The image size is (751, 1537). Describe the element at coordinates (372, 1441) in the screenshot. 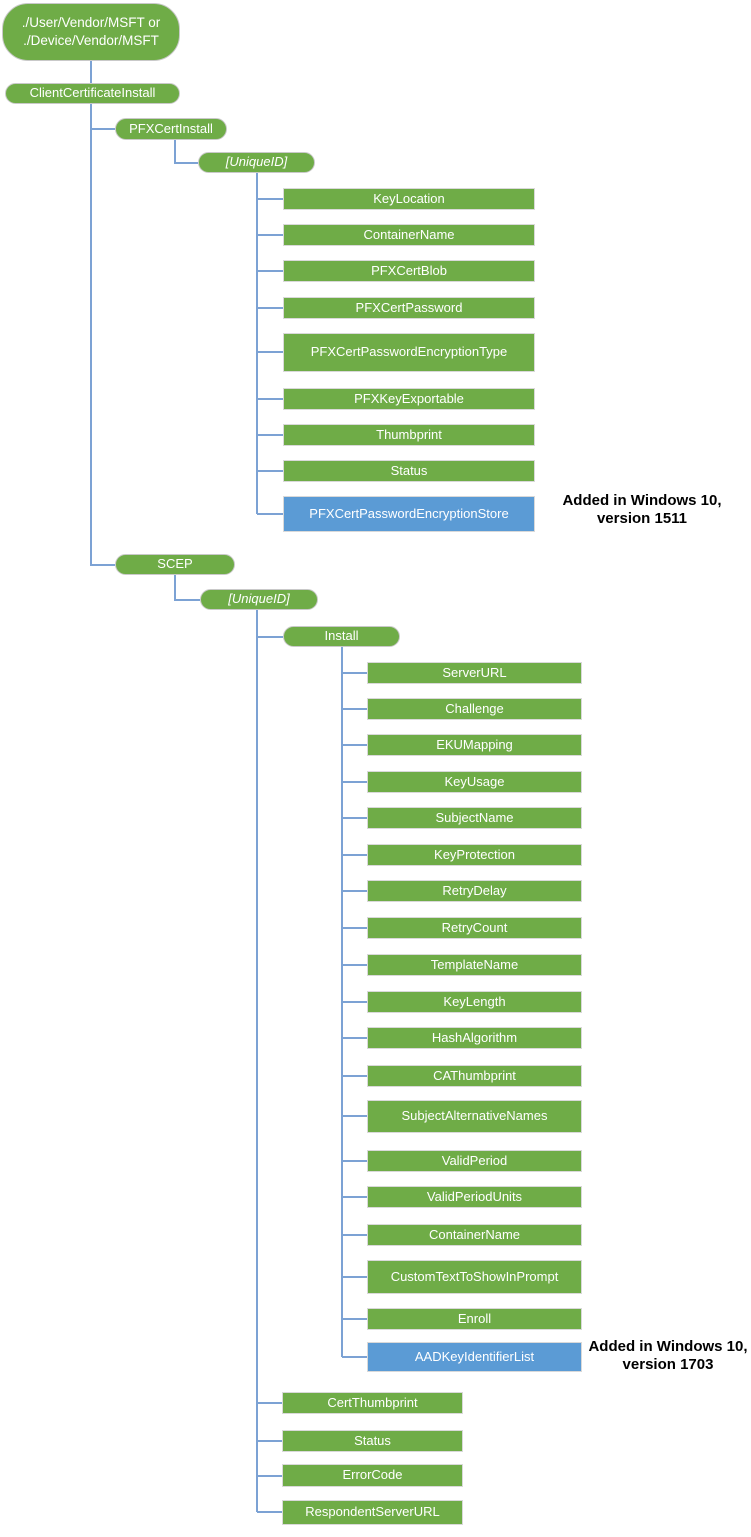

I see `node-status-scep: Status` at that location.